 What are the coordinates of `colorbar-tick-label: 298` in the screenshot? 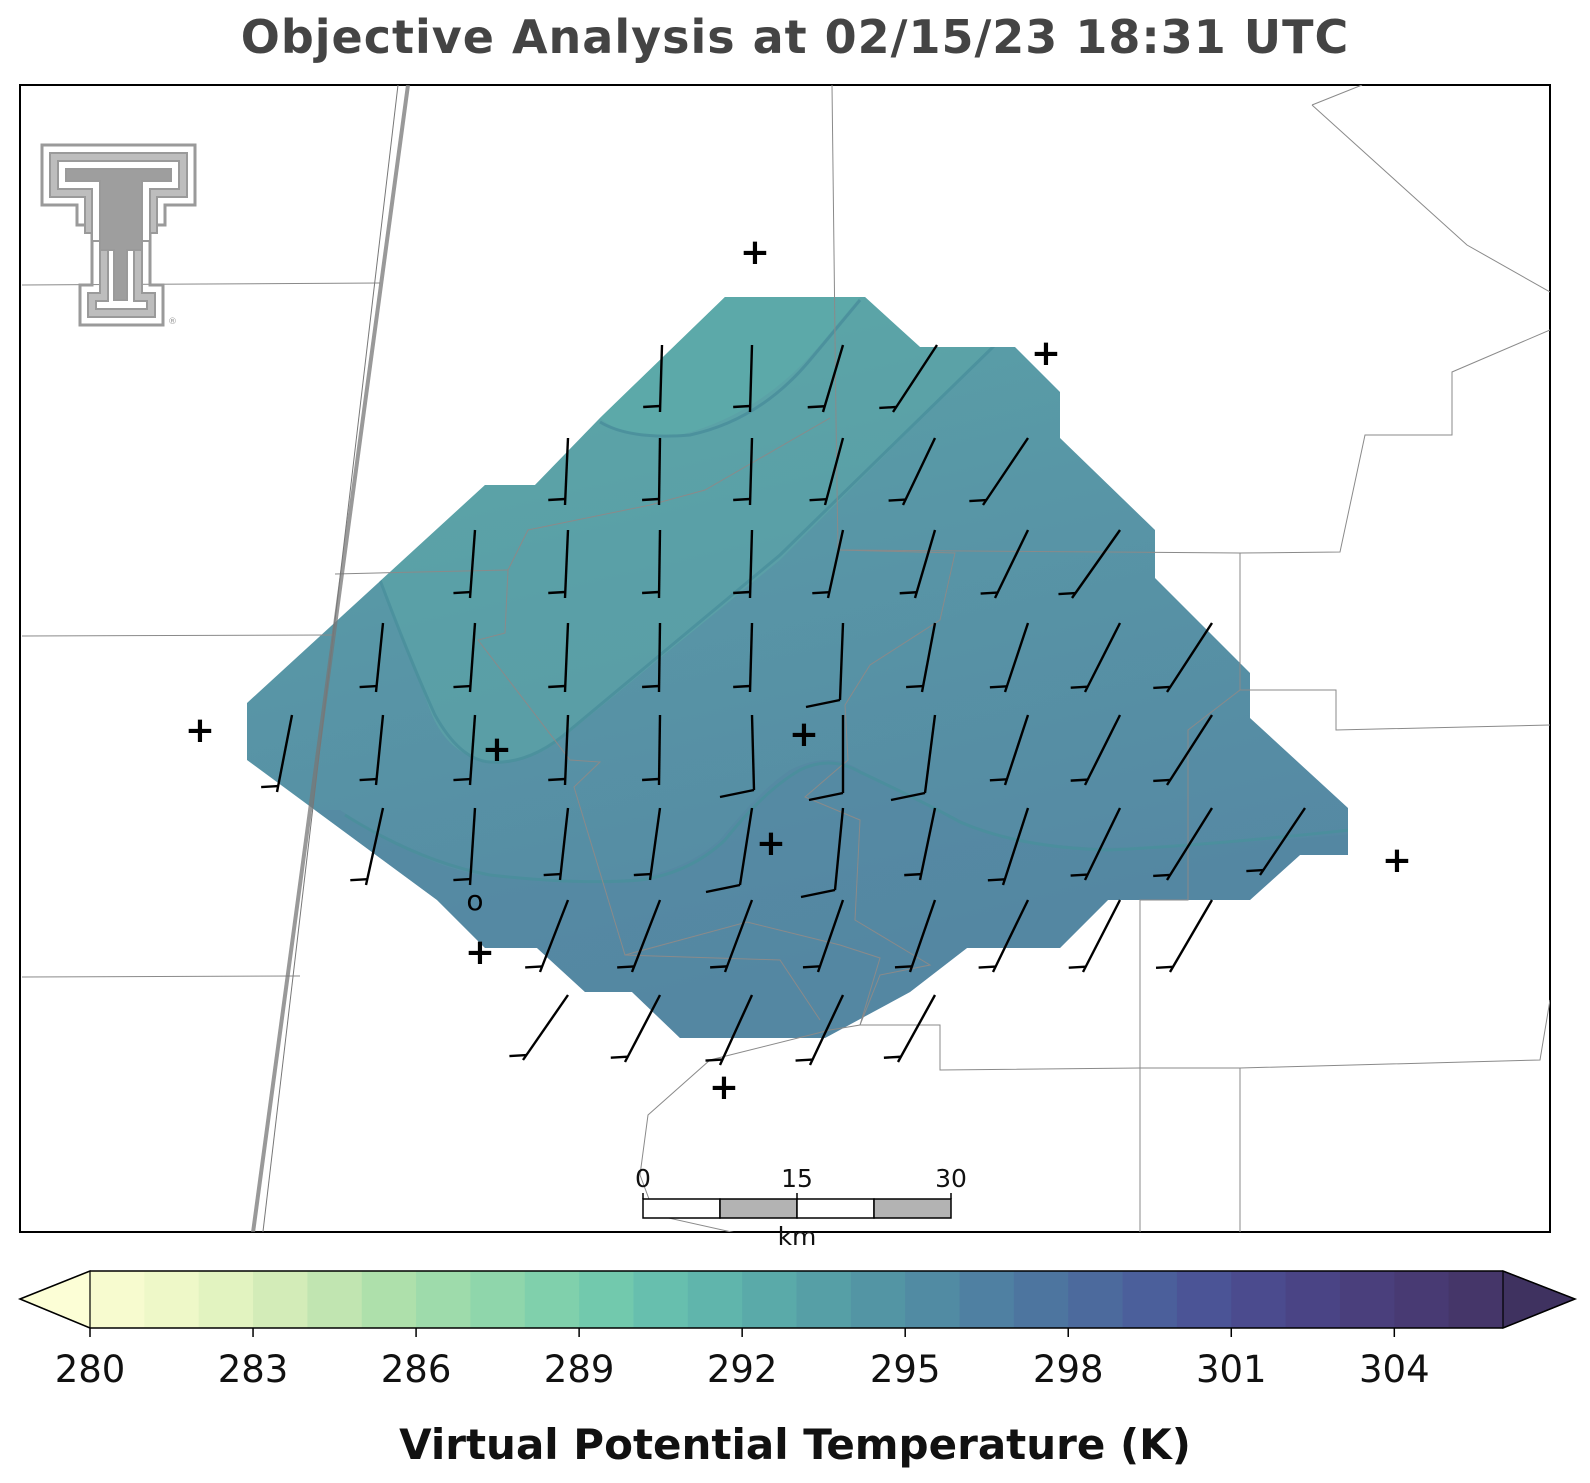 It's located at (1068, 1369).